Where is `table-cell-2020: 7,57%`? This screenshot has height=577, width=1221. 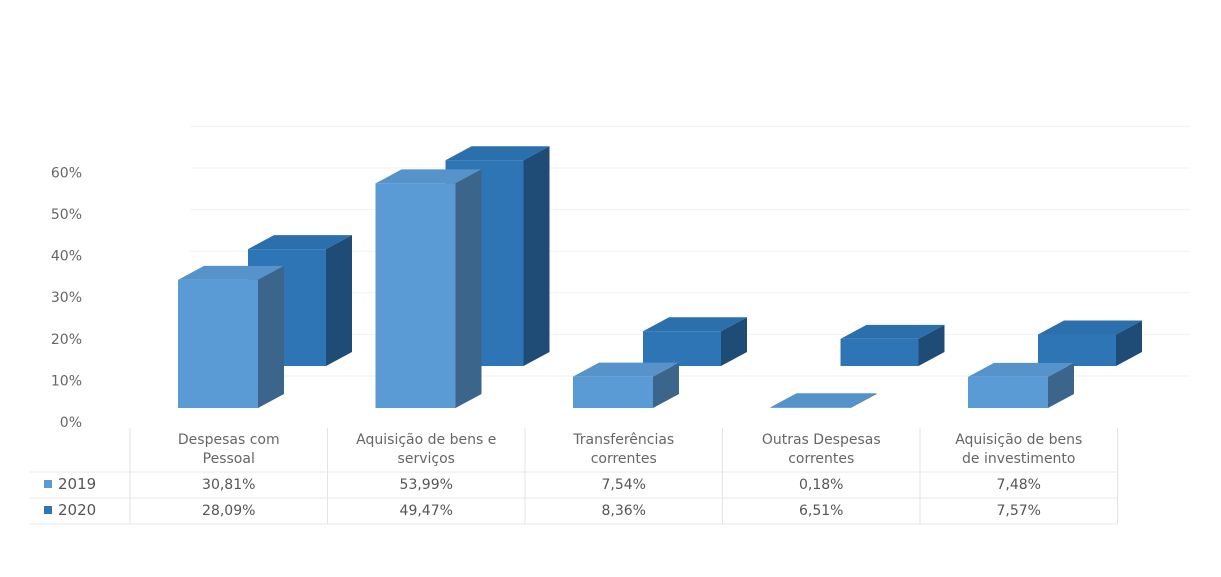 table-cell-2020: 7,57% is located at coordinates (1019, 511).